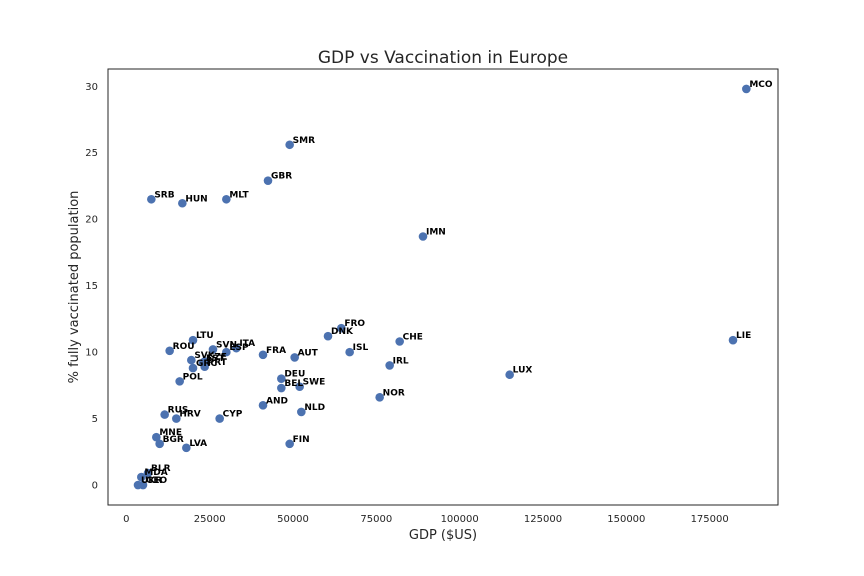  Describe the element at coordinates (293, 384) in the screenshot. I see `point-label: BEL` at that location.